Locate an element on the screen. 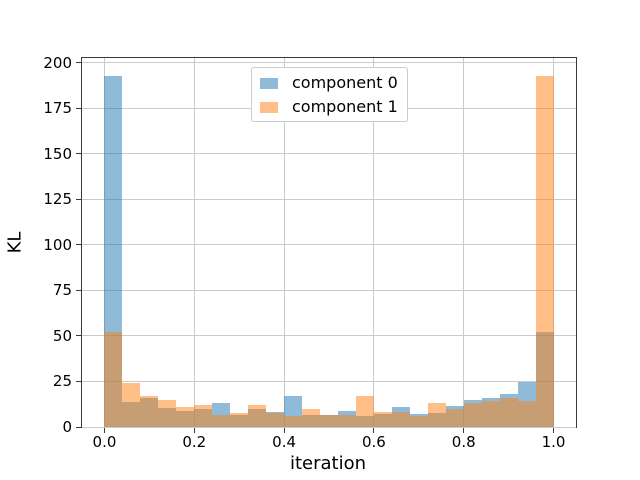 This screenshot has height=480, width=640. x-tick-label: 0.8 is located at coordinates (463, 442).